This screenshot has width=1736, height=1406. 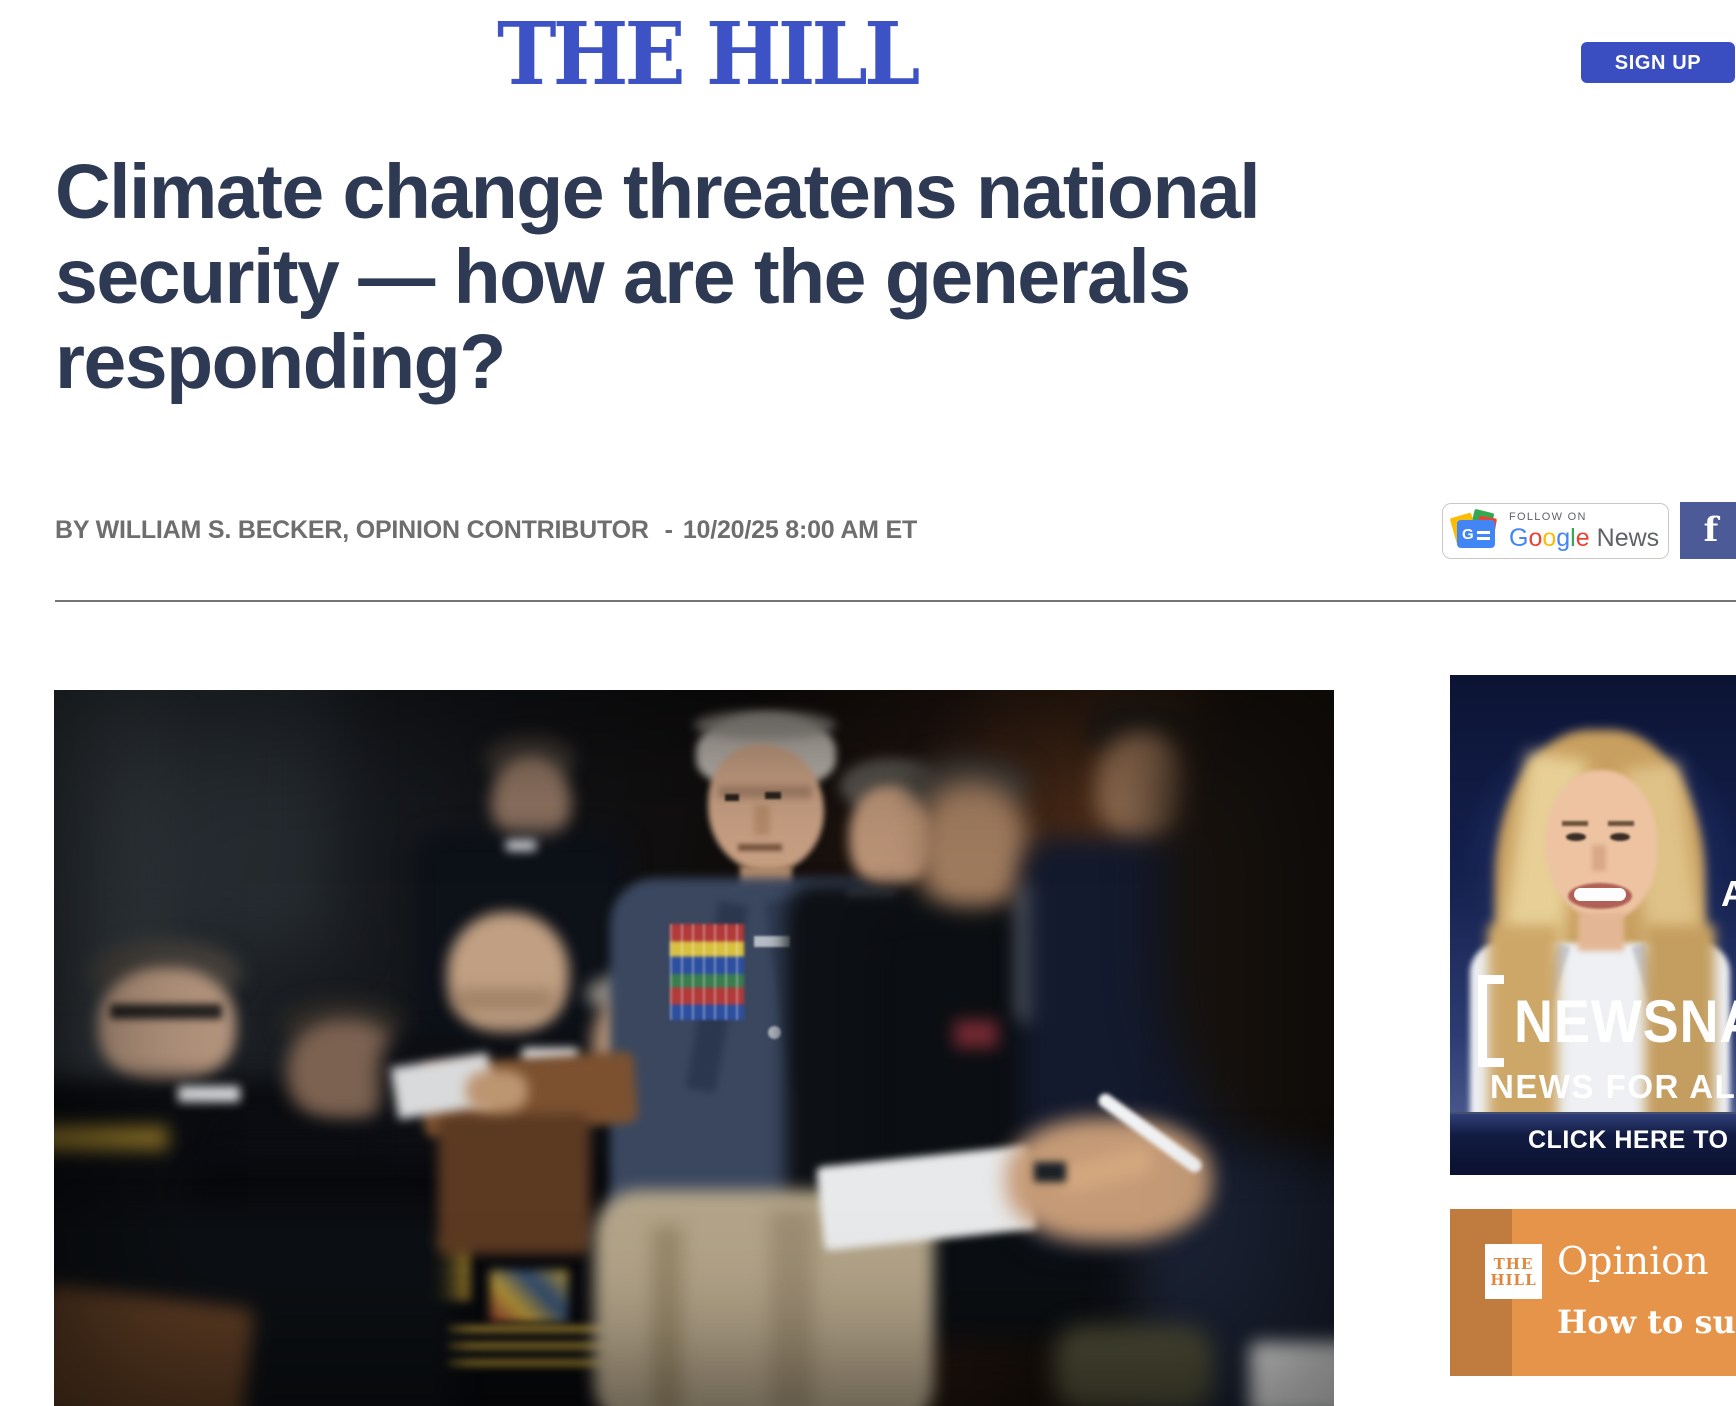 What do you see at coordinates (658, 192) in the screenshot?
I see `headline-line: Climate change threatens national` at bounding box center [658, 192].